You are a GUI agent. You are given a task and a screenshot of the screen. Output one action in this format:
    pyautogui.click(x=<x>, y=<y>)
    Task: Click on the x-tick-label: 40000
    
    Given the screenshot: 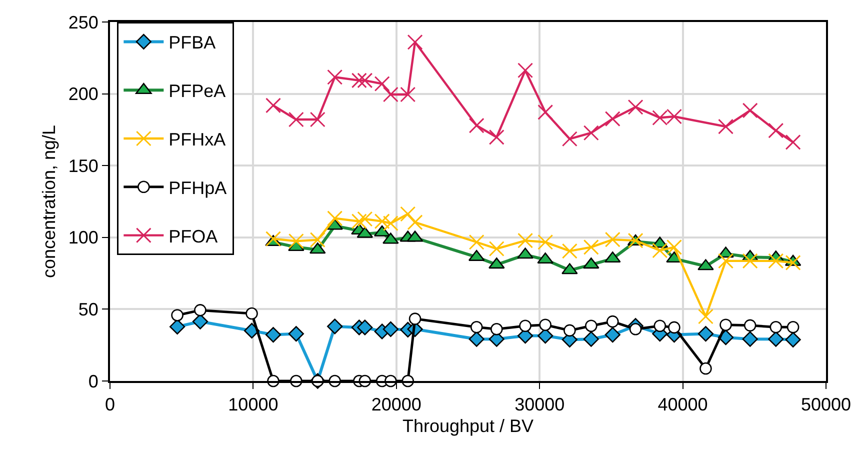 What is the action you would take?
    pyautogui.click(x=683, y=404)
    